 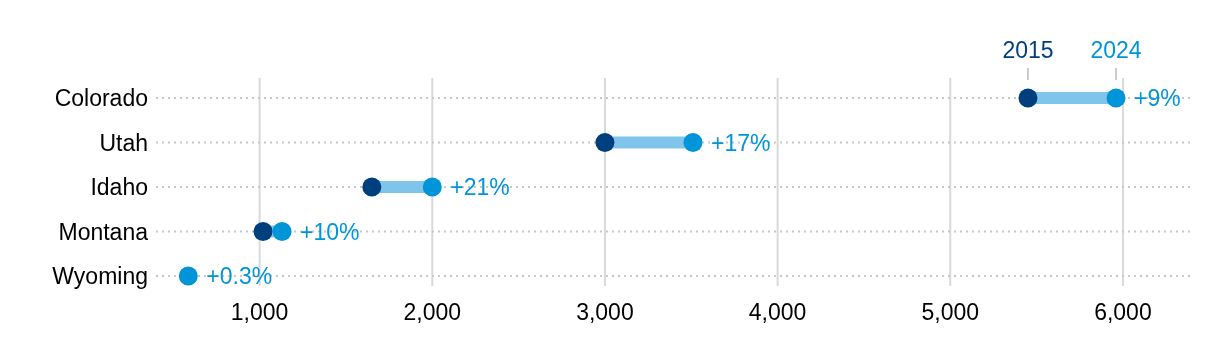 I want to click on y-tick-label: Idaho, so click(x=119, y=187).